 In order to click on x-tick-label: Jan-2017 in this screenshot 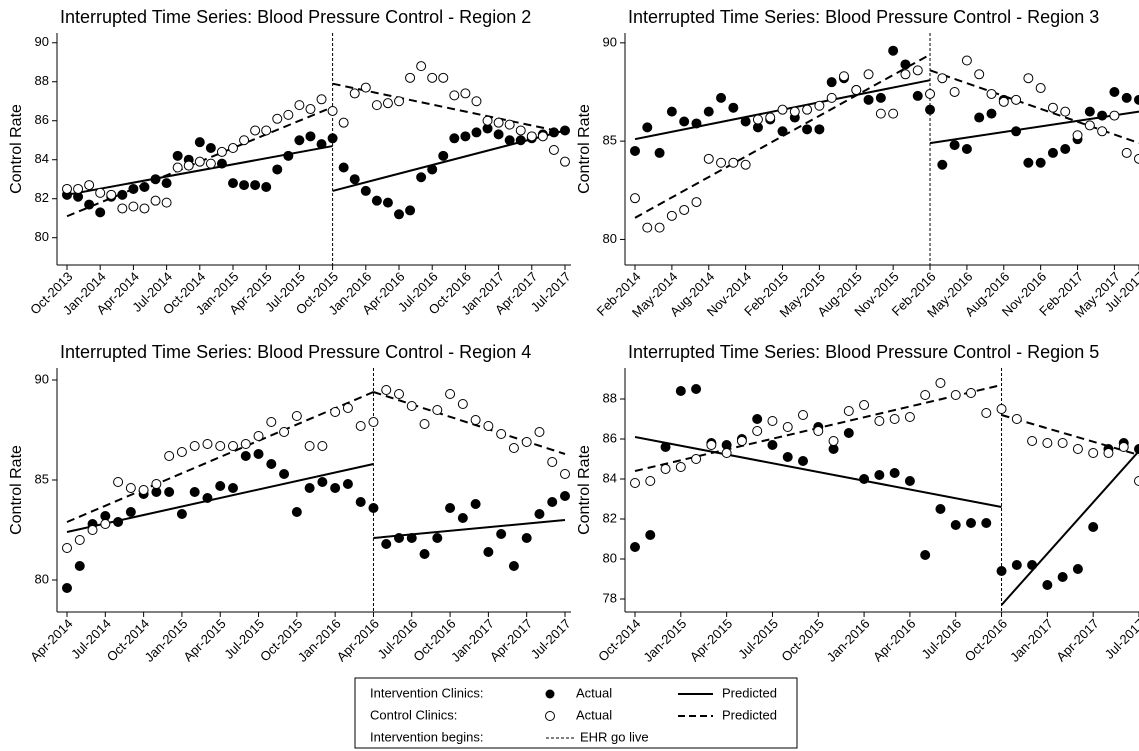, I will do `click(1031, 640)`.